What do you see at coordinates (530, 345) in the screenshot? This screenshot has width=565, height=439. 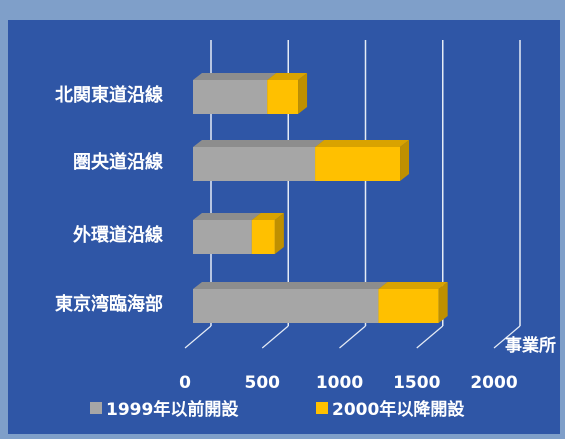 I see `x-axis-unit-label: 事業所` at bounding box center [530, 345].